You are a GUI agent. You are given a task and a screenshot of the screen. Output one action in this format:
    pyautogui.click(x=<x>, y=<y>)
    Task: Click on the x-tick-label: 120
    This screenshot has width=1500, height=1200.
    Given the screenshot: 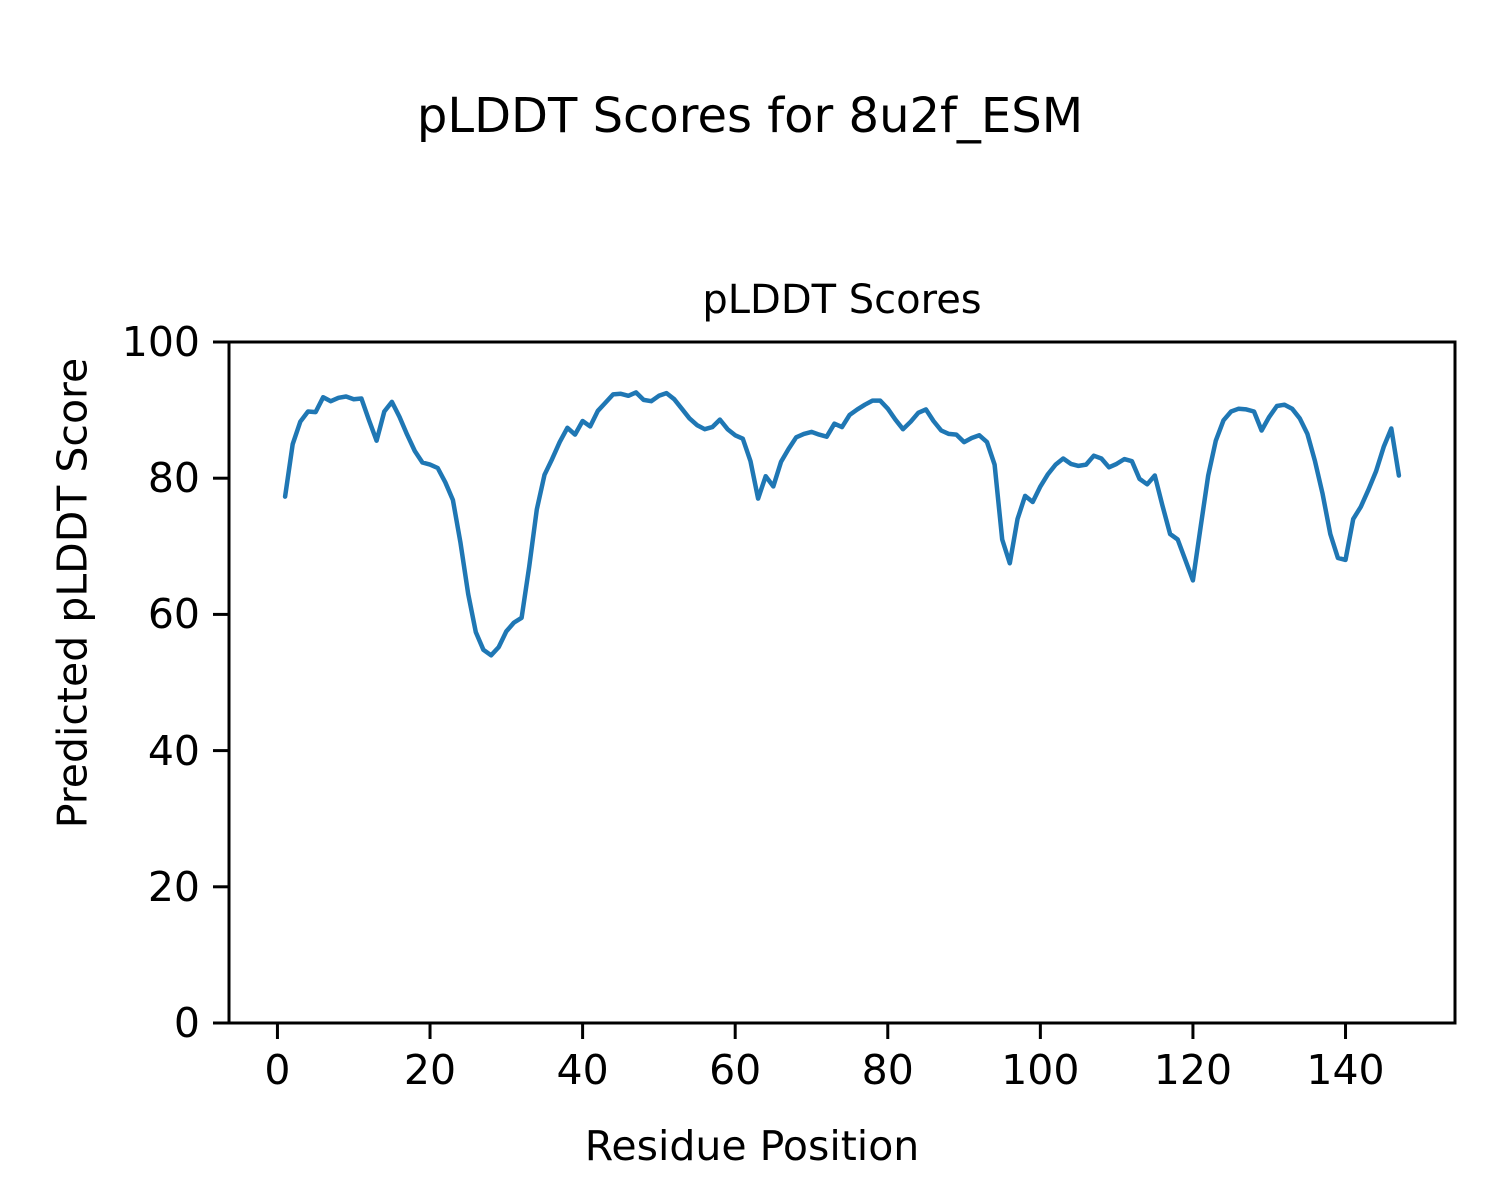 What is the action you would take?
    pyautogui.click(x=1193, y=1070)
    